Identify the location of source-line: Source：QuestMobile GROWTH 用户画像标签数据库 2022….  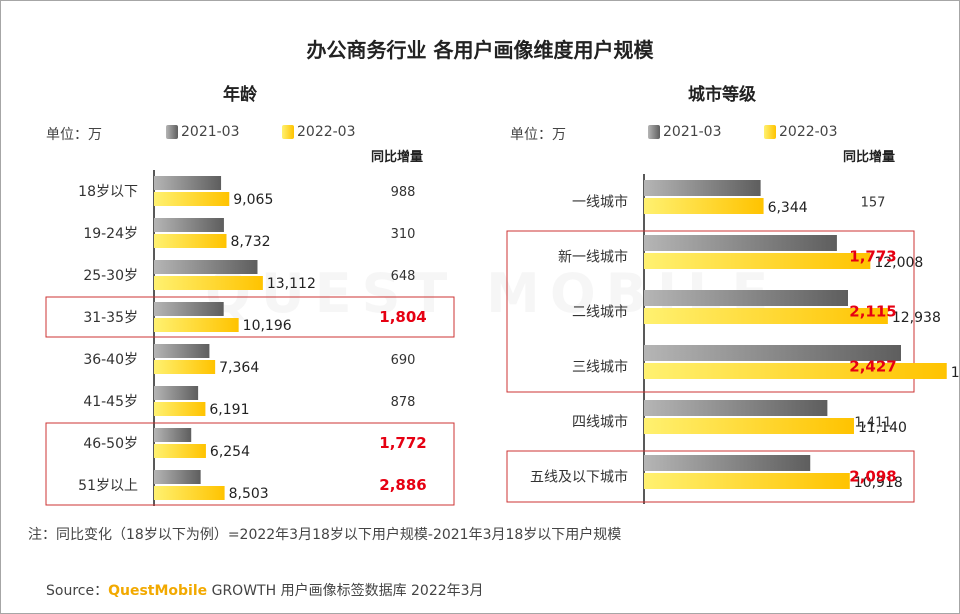
(265, 590).